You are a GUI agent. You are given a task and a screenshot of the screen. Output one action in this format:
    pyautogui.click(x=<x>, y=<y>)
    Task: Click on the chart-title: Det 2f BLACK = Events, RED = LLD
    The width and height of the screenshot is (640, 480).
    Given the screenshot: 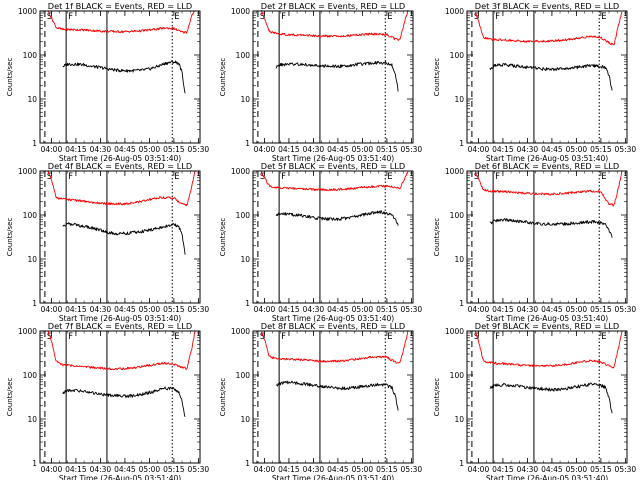 What is the action you would take?
    pyautogui.click(x=333, y=6)
    